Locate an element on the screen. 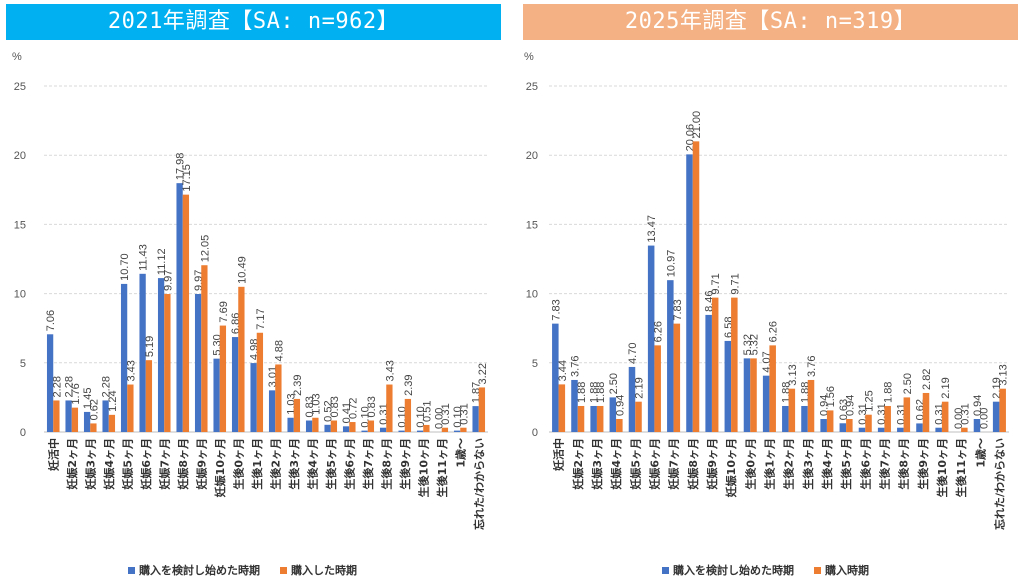 This screenshot has height=588, width=1024. y-tick-label: 15 is located at coordinates (532, 225).